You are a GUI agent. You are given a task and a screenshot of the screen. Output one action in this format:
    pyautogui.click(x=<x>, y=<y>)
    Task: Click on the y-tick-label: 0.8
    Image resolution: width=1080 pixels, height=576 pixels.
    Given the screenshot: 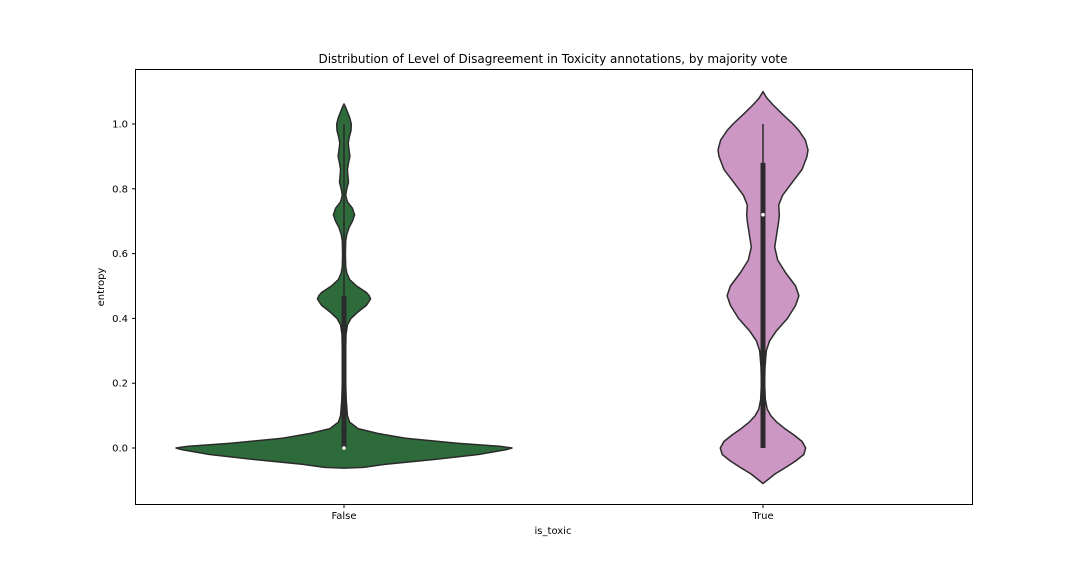 What is the action you would take?
    pyautogui.click(x=120, y=189)
    